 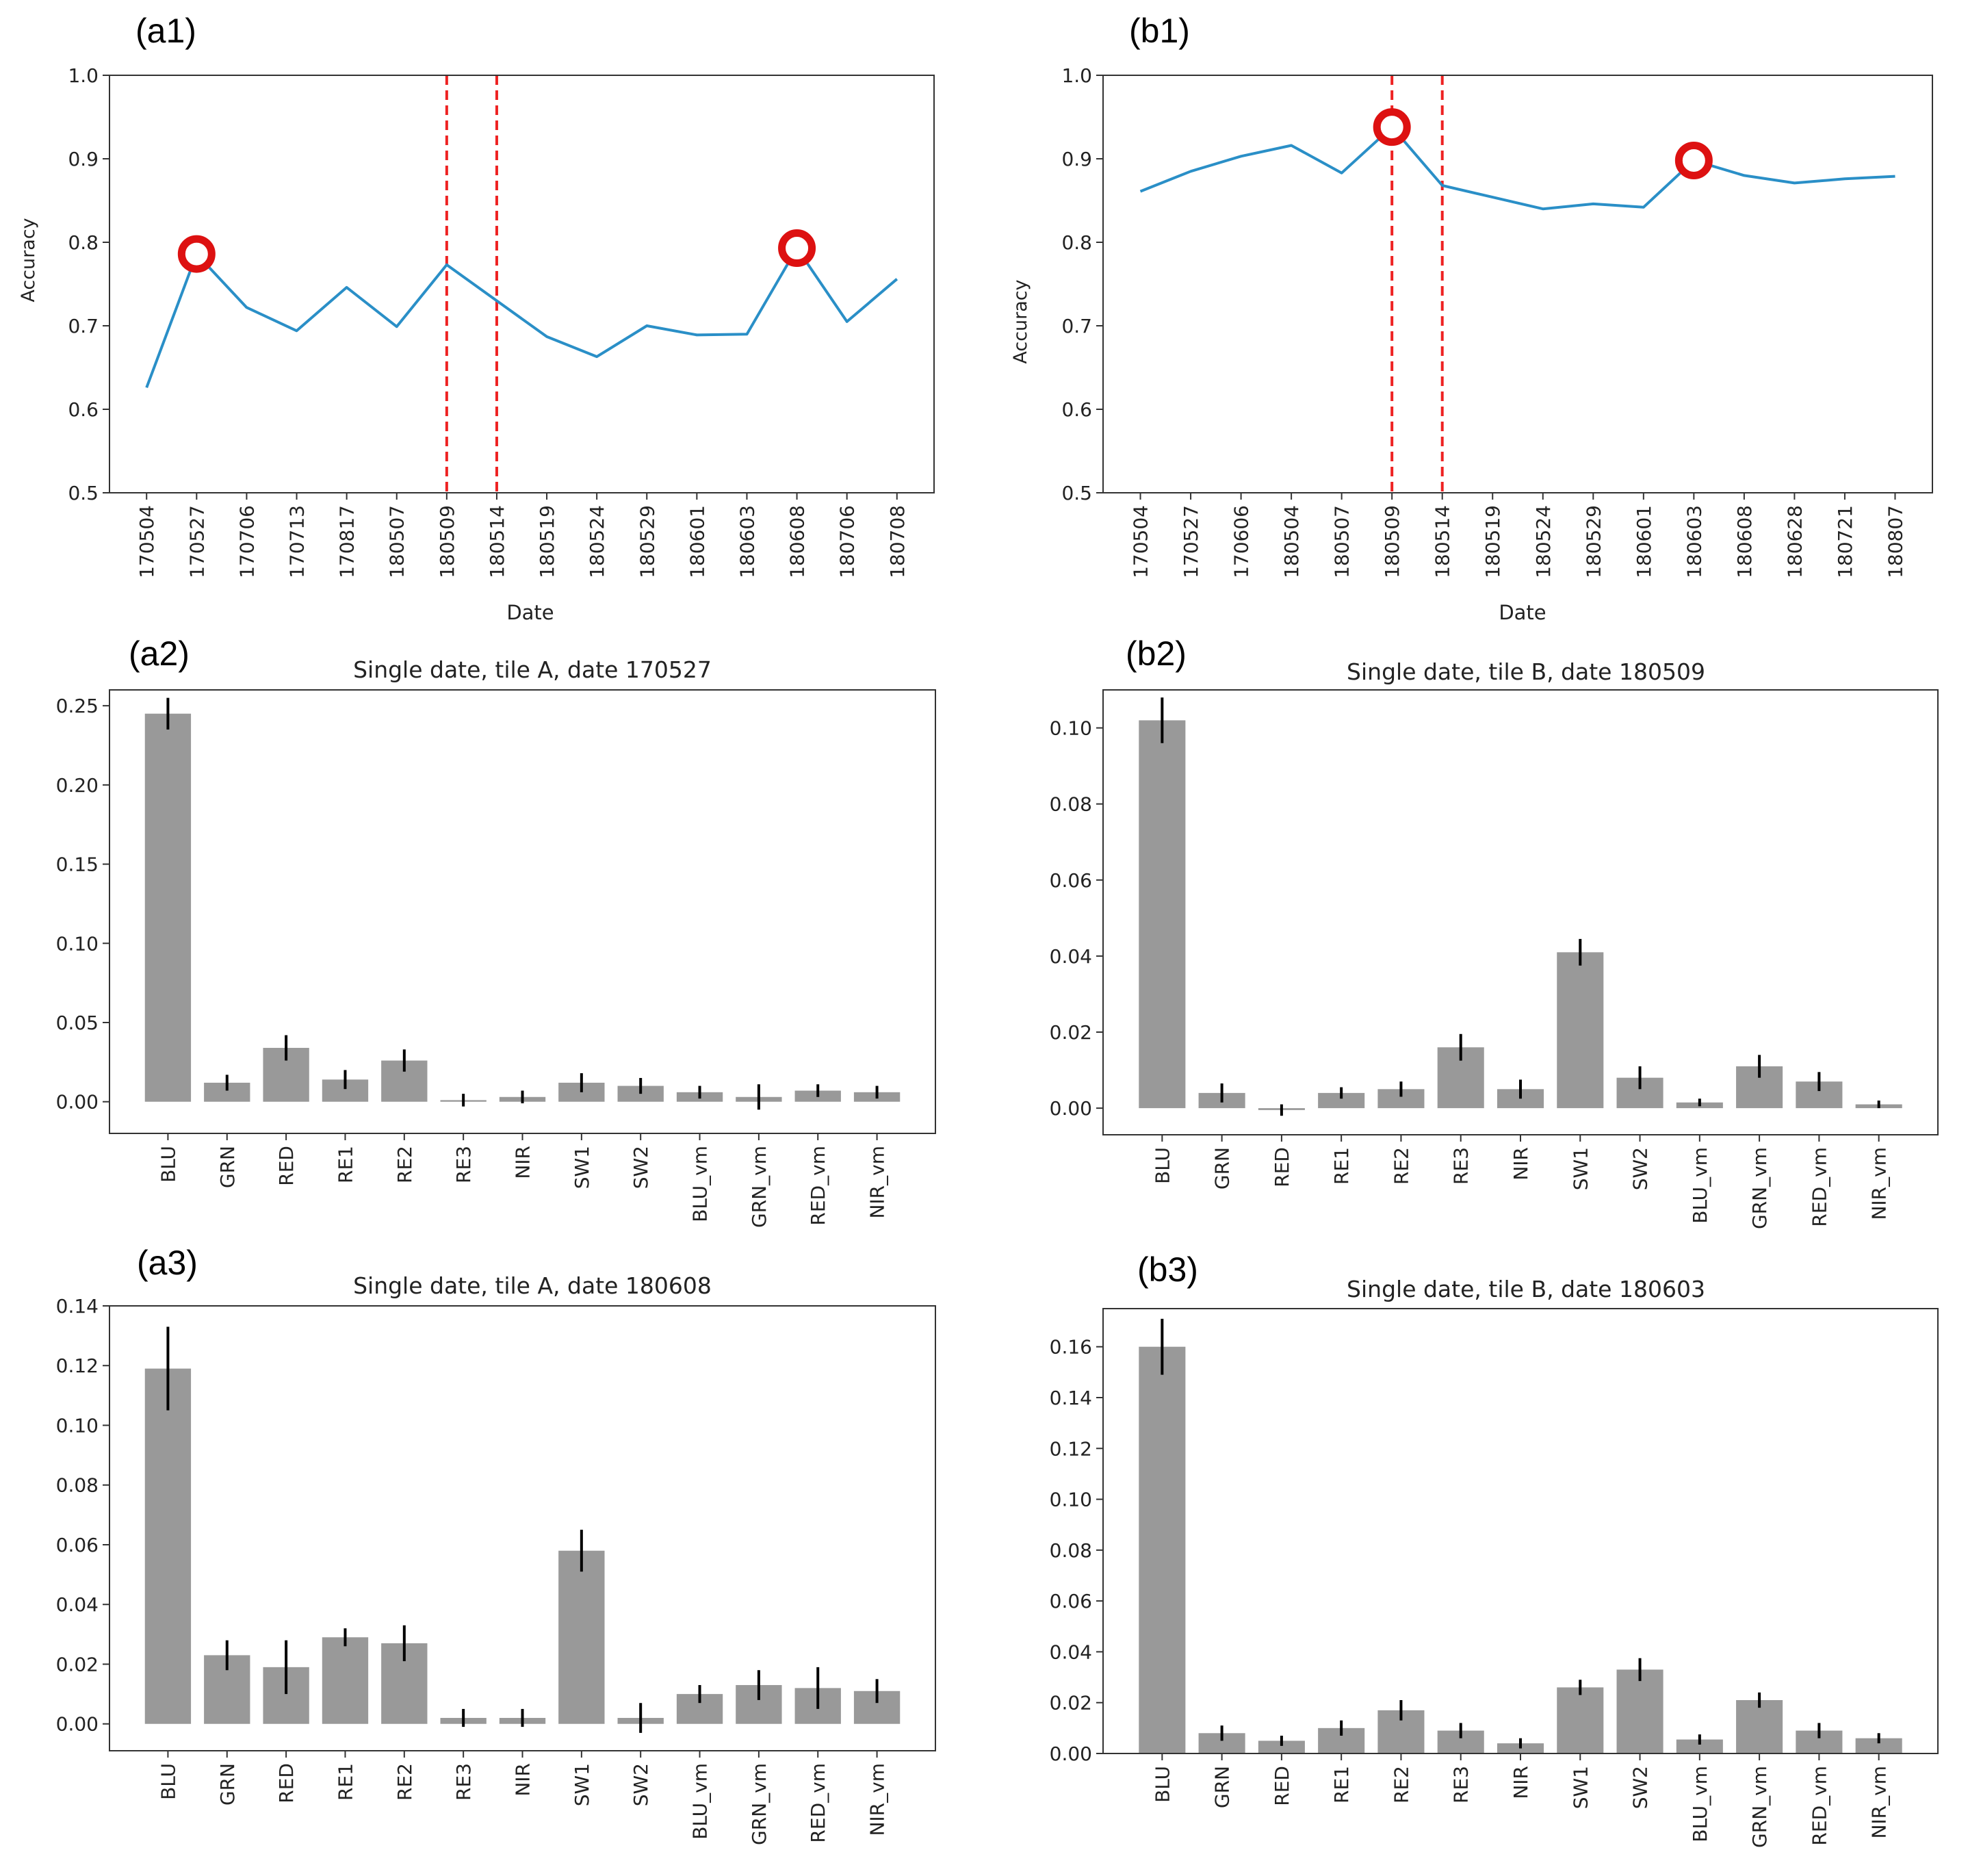 I want to click on x-tick-label-b2-6: NIR, so click(x=1521, y=1164).